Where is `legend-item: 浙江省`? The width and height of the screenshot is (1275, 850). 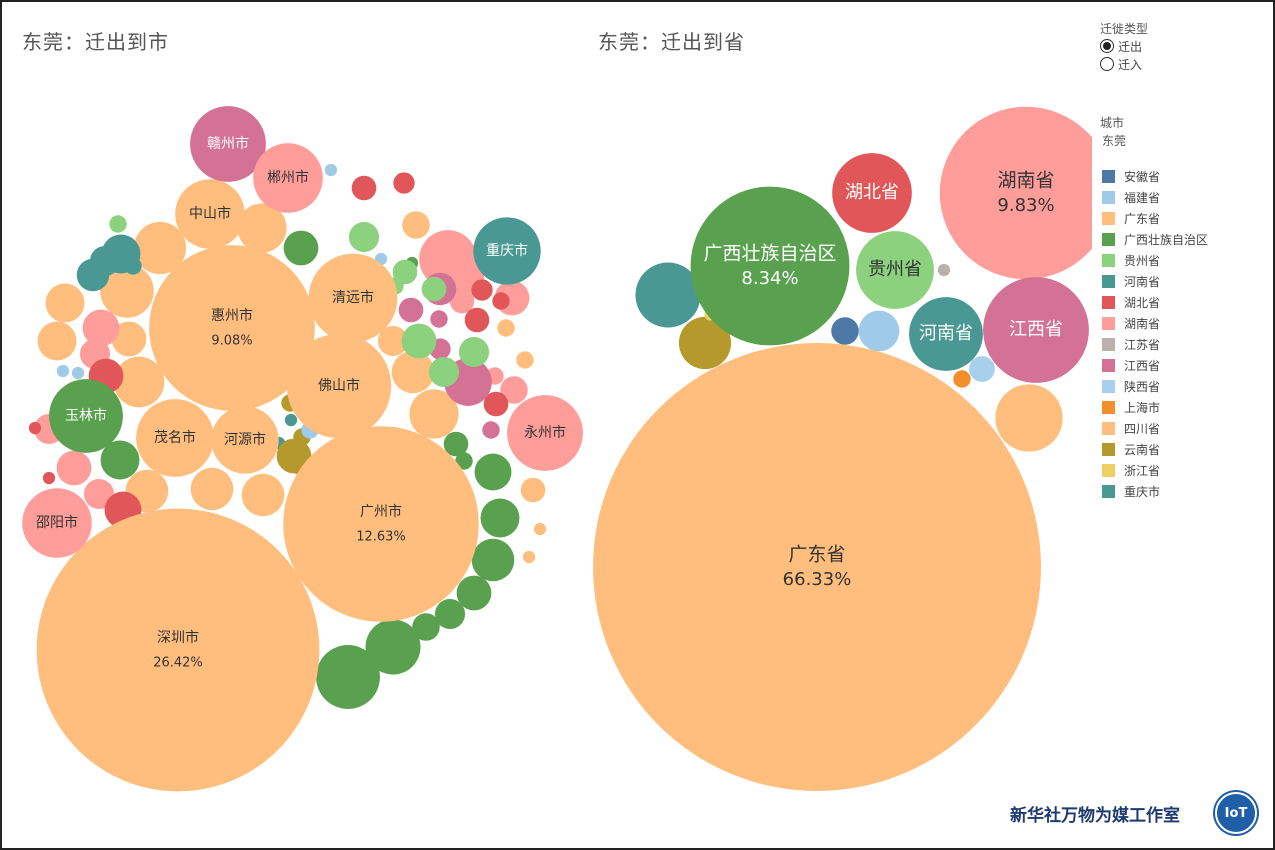 legend-item: 浙江省 is located at coordinates (1155, 470).